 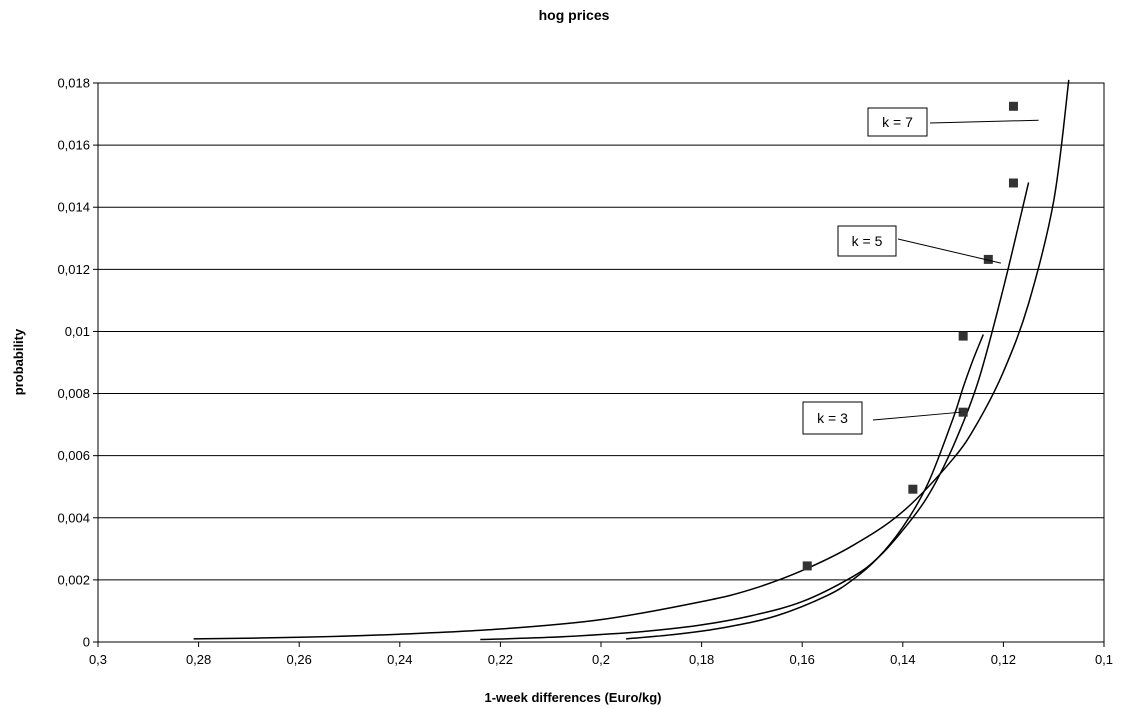 I want to click on x-tick-label: 0,1, so click(x=1104, y=659).